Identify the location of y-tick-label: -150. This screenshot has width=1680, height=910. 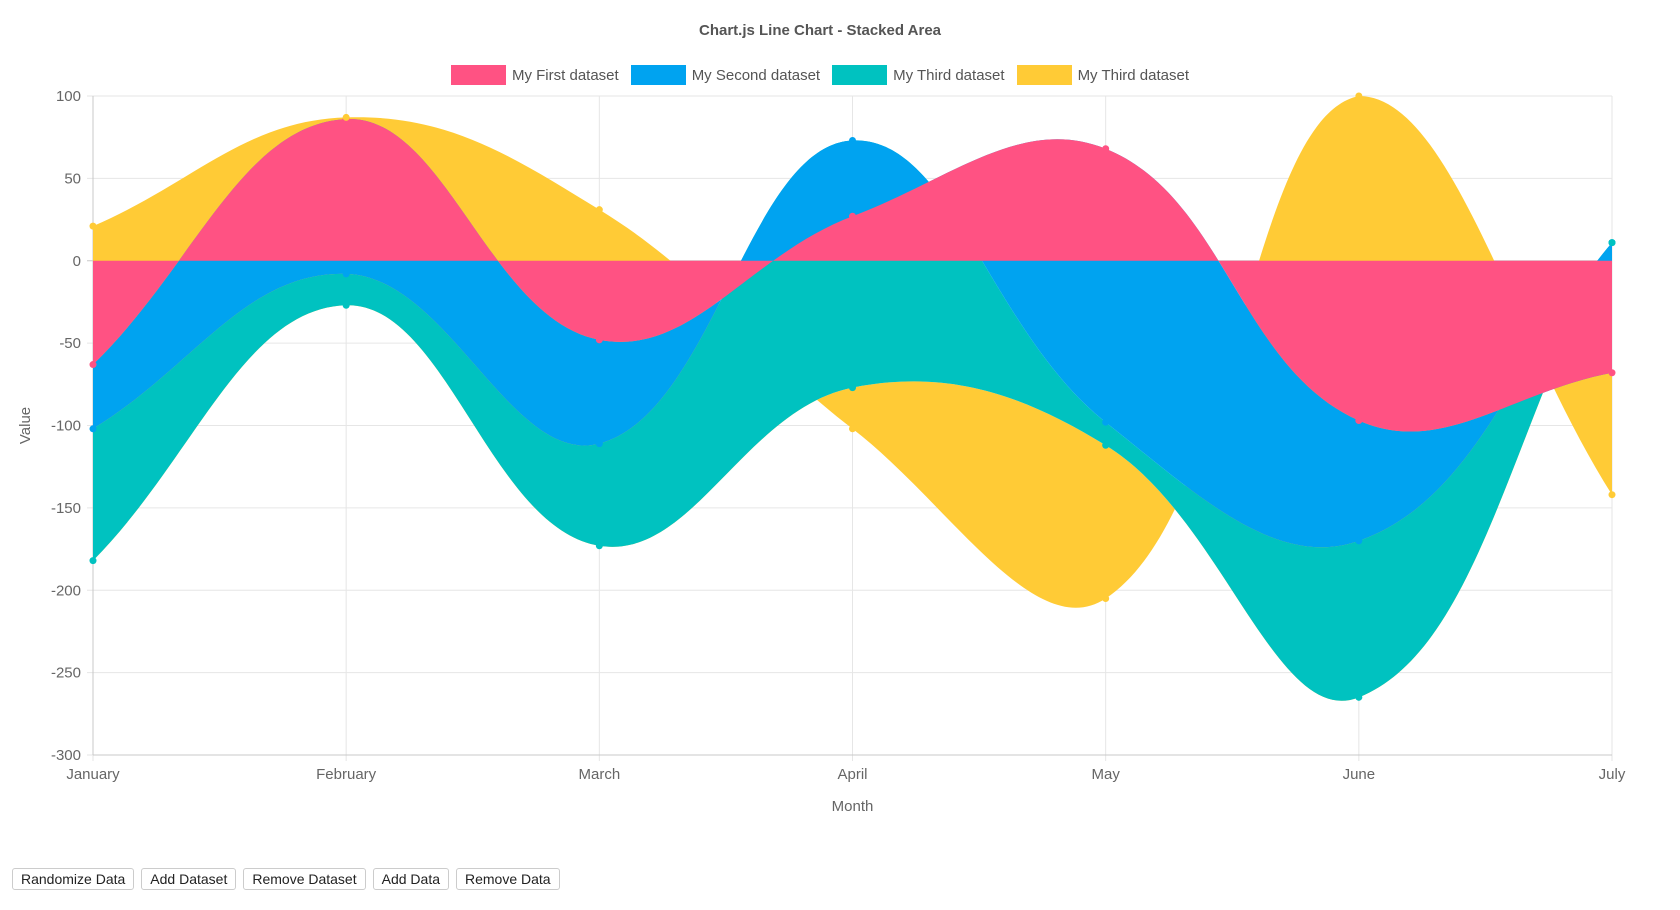
(66, 508).